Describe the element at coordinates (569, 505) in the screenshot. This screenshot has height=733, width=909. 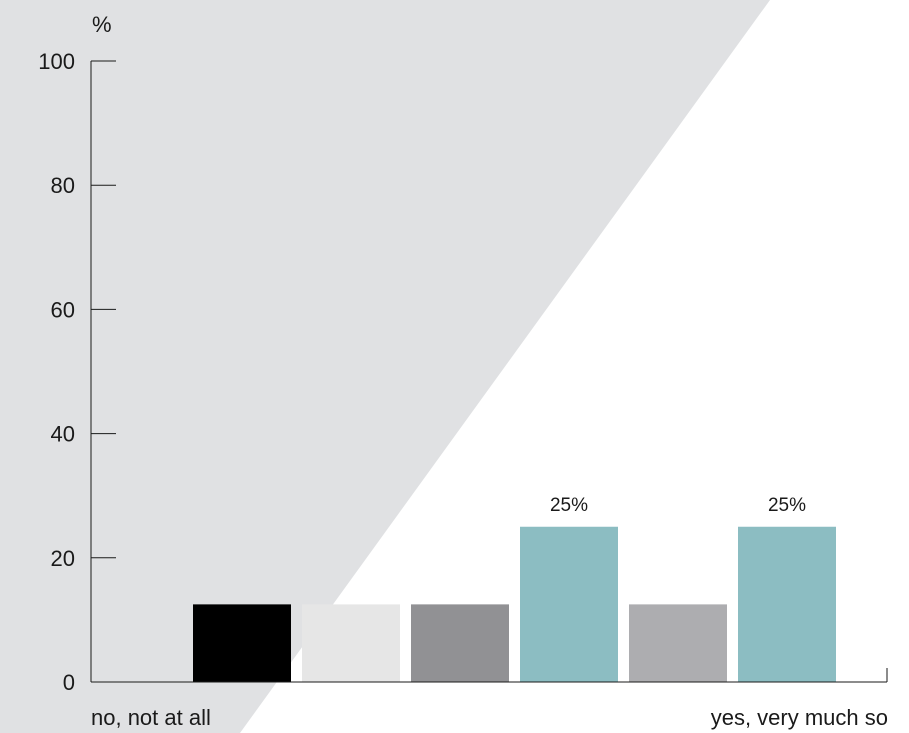
I see `data-label-5: 25%` at that location.